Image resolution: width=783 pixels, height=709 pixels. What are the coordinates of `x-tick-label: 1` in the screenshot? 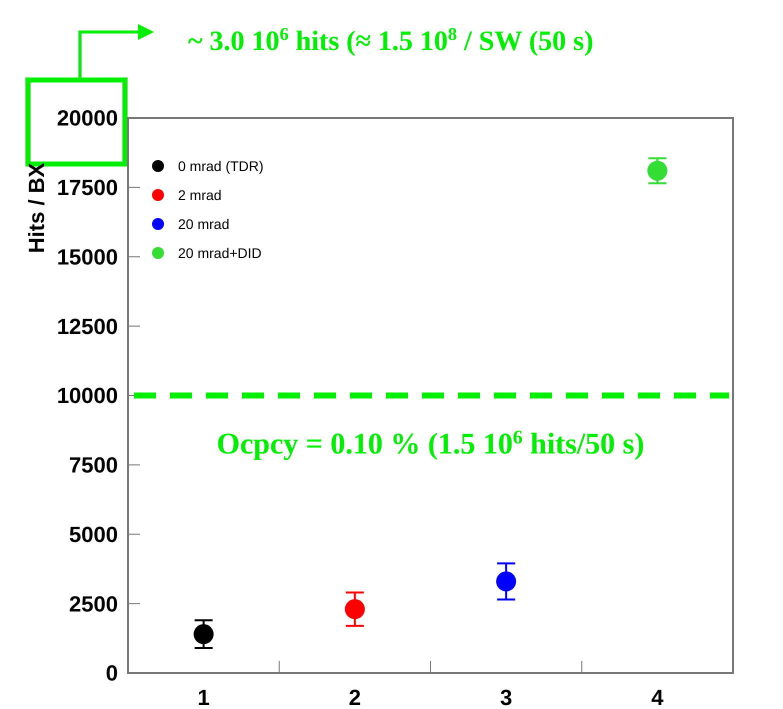 It's located at (204, 697).